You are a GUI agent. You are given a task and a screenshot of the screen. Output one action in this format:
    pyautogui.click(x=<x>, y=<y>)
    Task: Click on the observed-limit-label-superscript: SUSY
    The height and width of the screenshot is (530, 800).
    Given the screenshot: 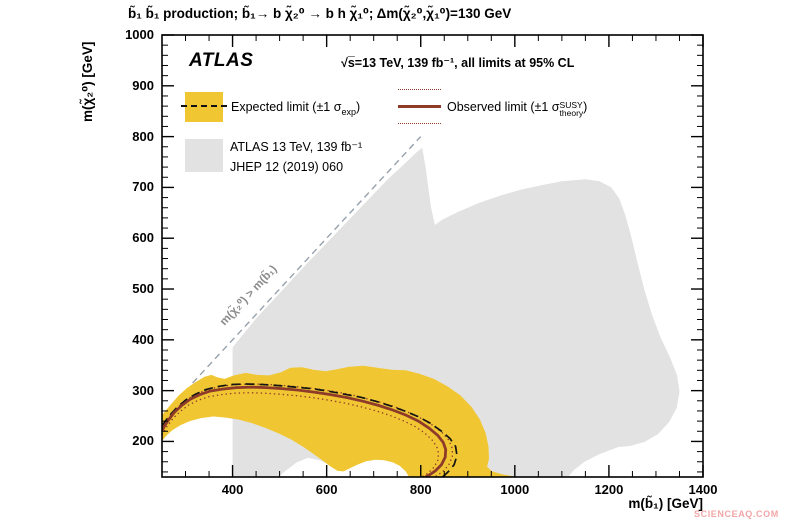 What is the action you would take?
    pyautogui.click(x=571, y=104)
    